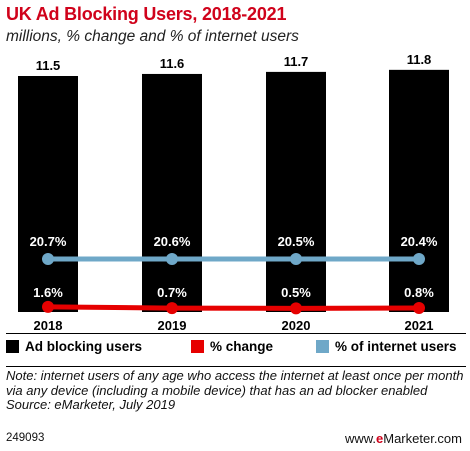 The width and height of the screenshot is (470, 451). Describe the element at coordinates (146, 14) in the screenshot. I see `chart-title: UK Ad Blocking Users, 2018-2021` at that location.